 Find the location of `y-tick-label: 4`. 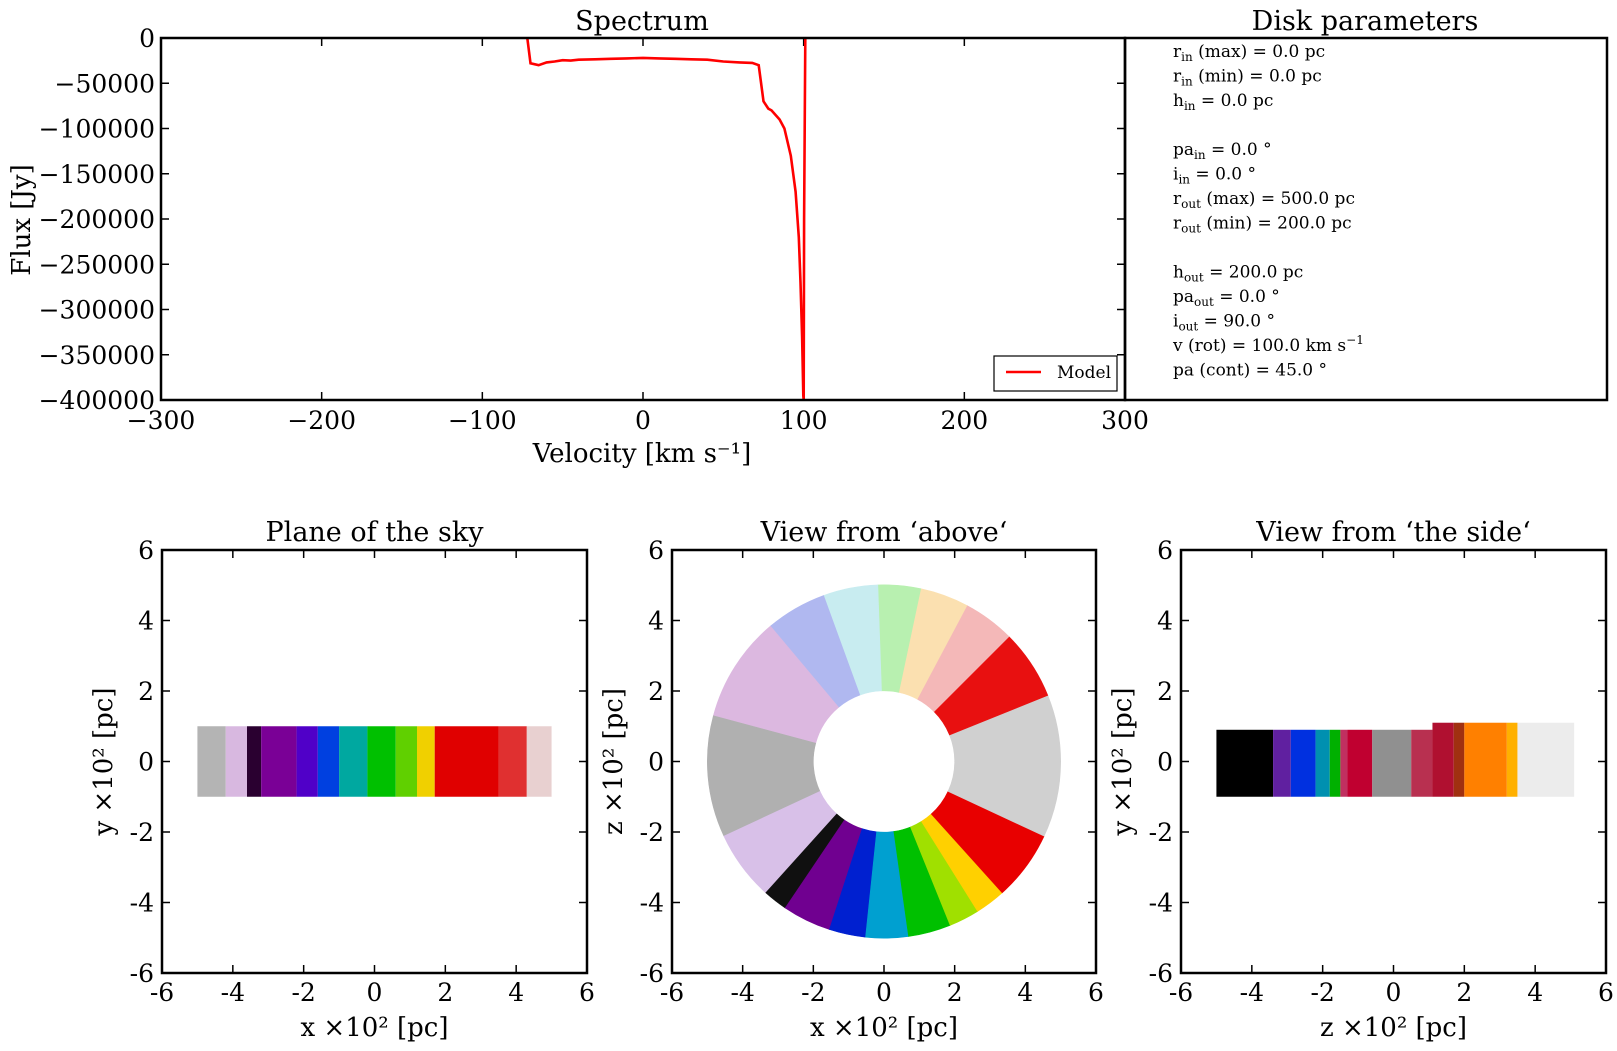

y-tick-label: 4 is located at coordinates (1165, 621).